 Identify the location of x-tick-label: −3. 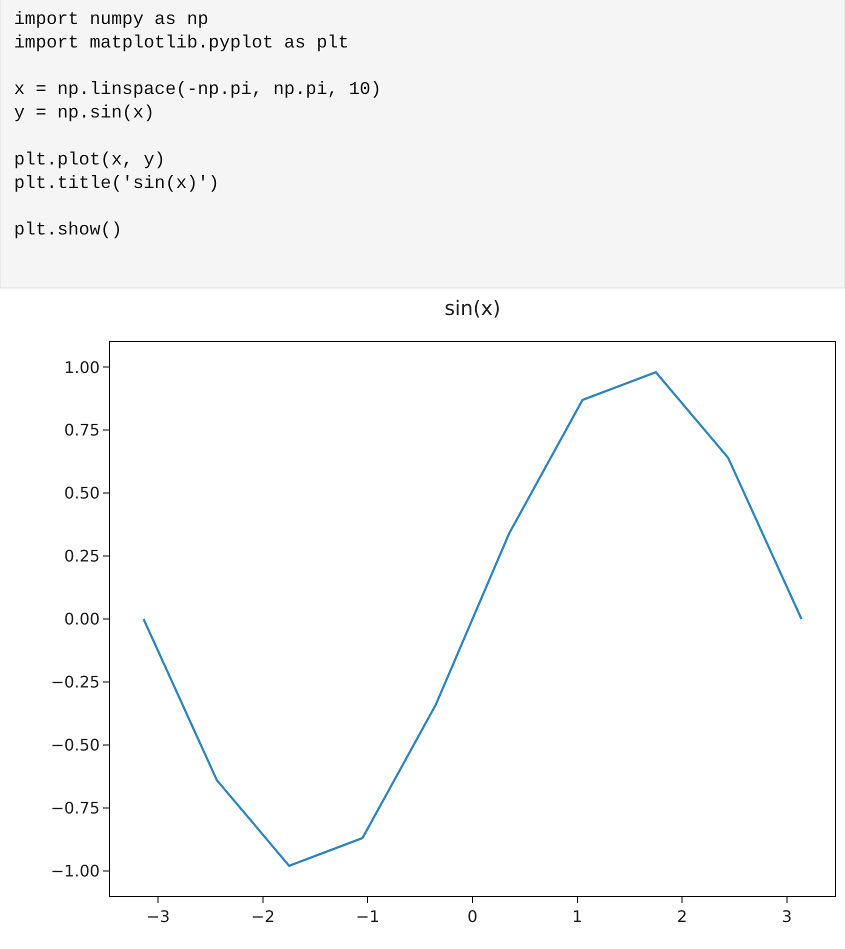
(158, 916).